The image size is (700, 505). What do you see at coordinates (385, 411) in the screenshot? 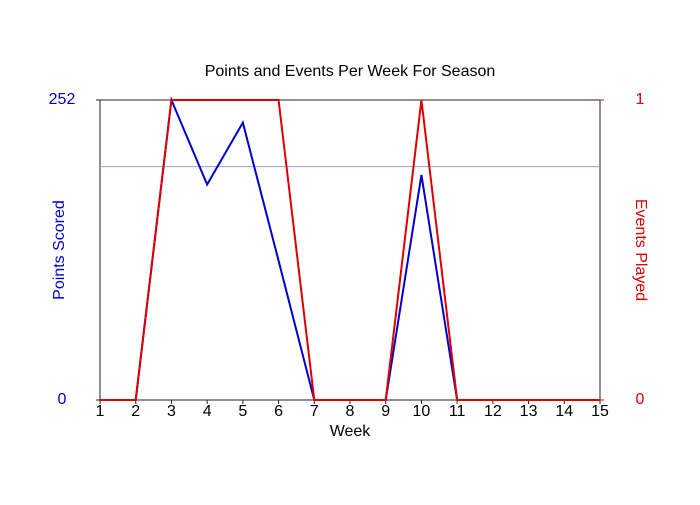
I see `x-tick-label: 9` at bounding box center [385, 411].